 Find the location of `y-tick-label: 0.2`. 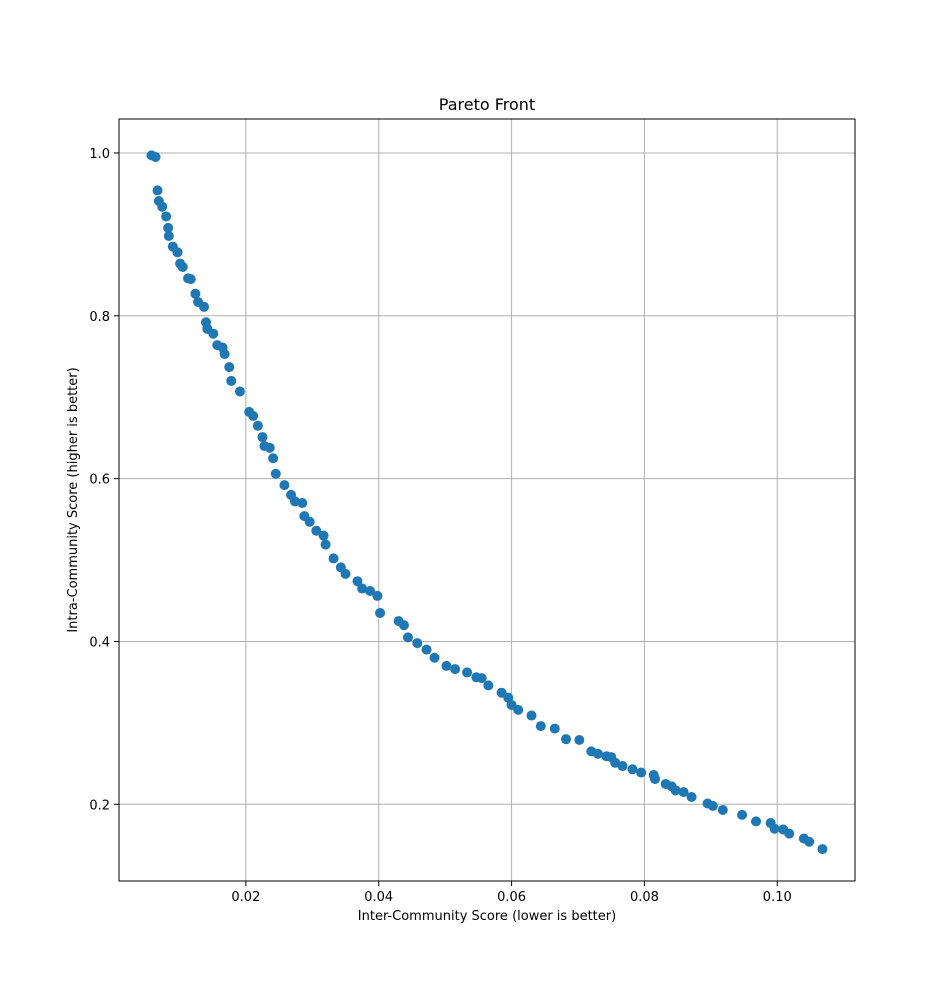

y-tick-label: 0.2 is located at coordinates (99, 805).